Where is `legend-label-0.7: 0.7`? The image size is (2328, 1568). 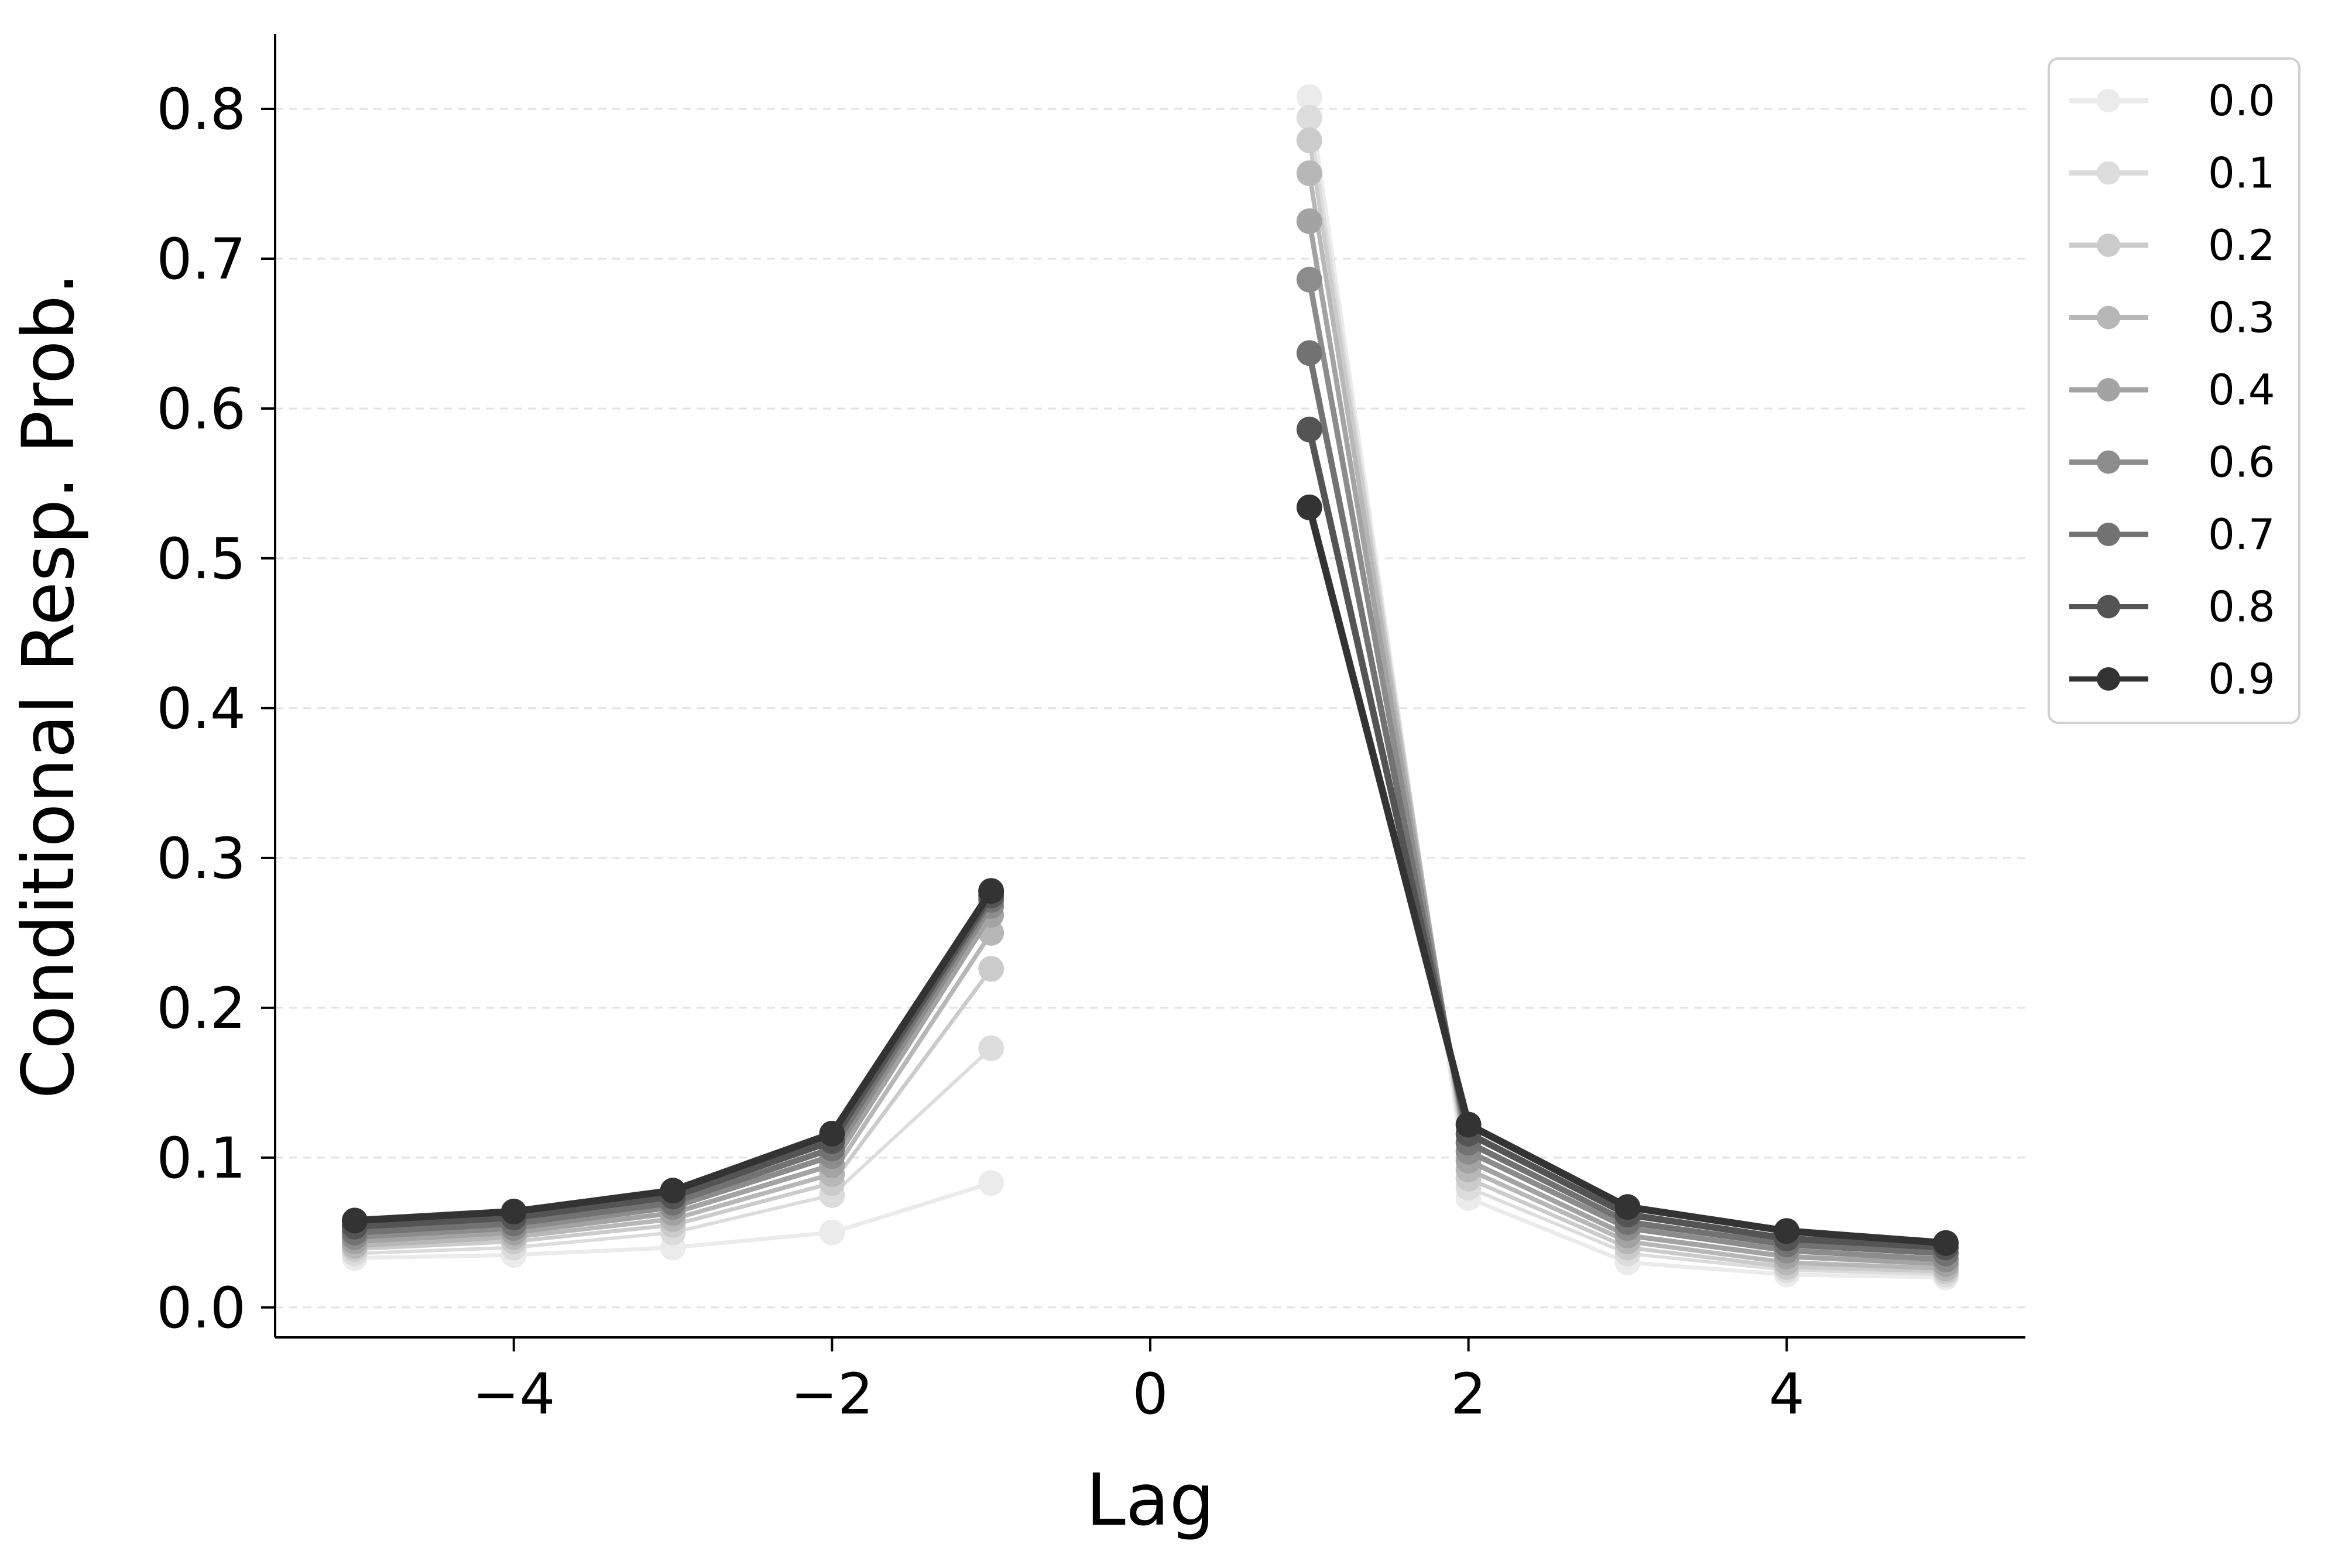
legend-label-0.7: 0.7 is located at coordinates (2241, 535).